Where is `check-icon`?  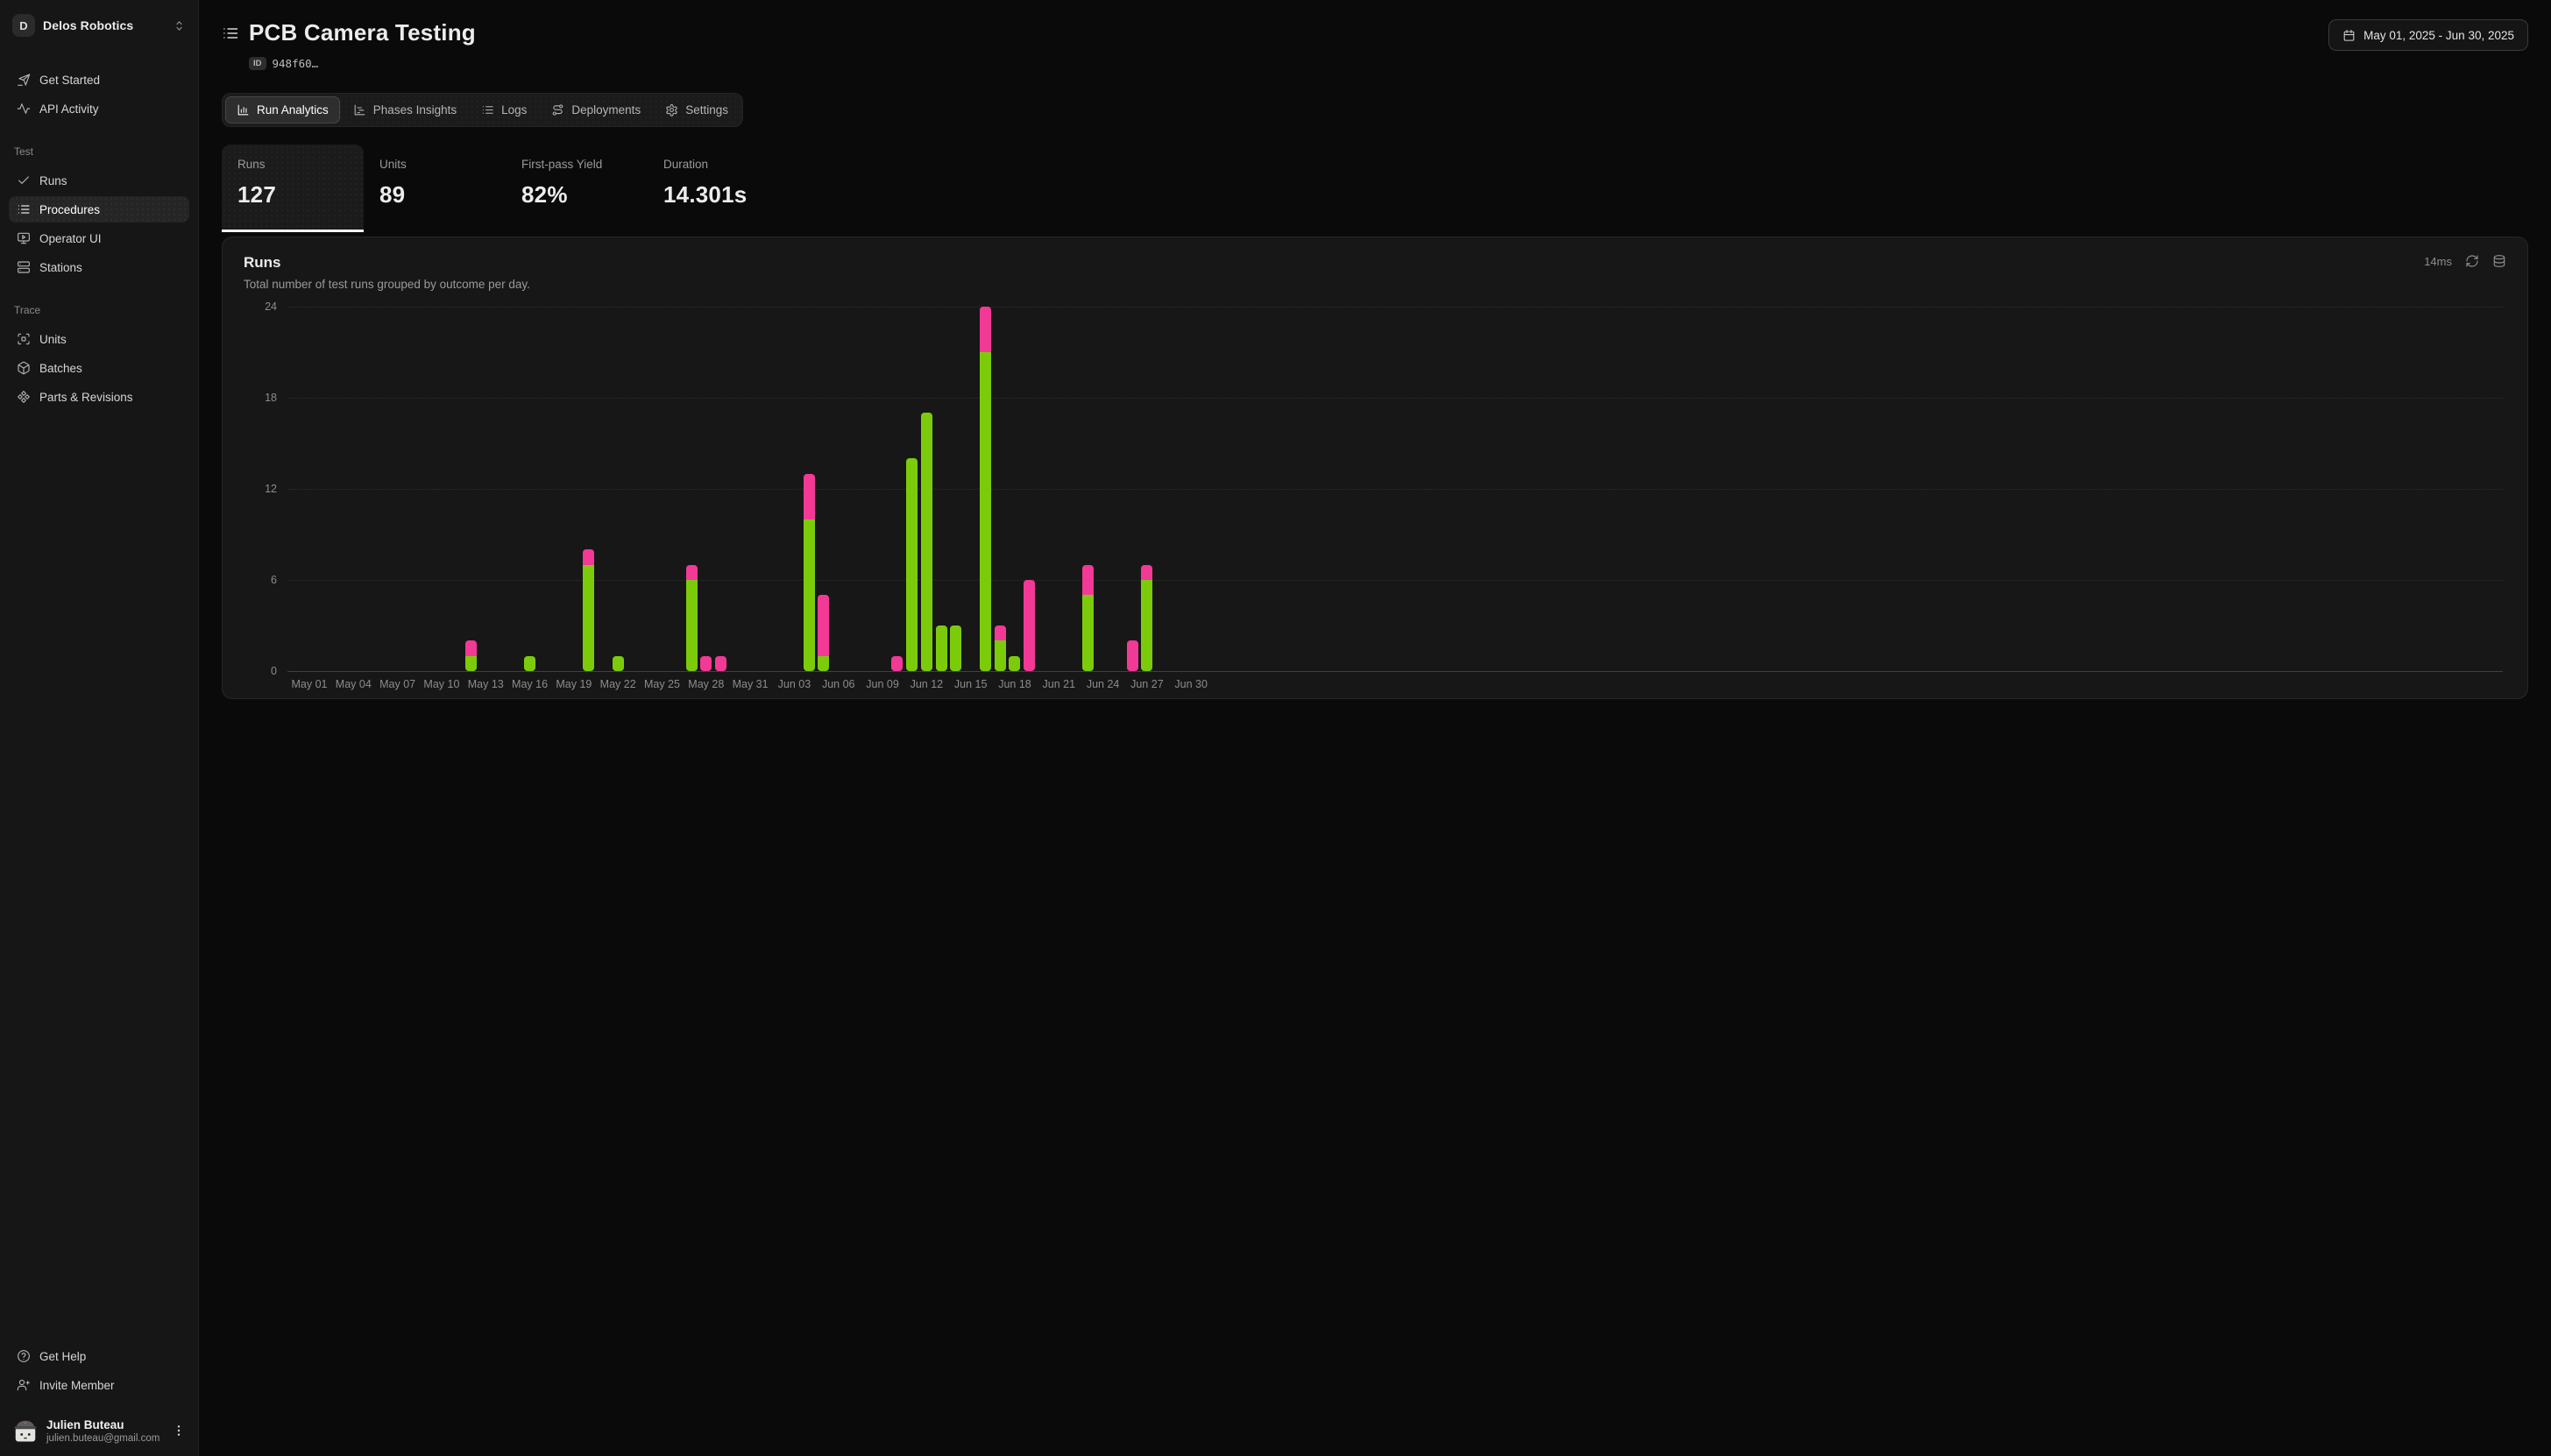
check-icon is located at coordinates (24, 180).